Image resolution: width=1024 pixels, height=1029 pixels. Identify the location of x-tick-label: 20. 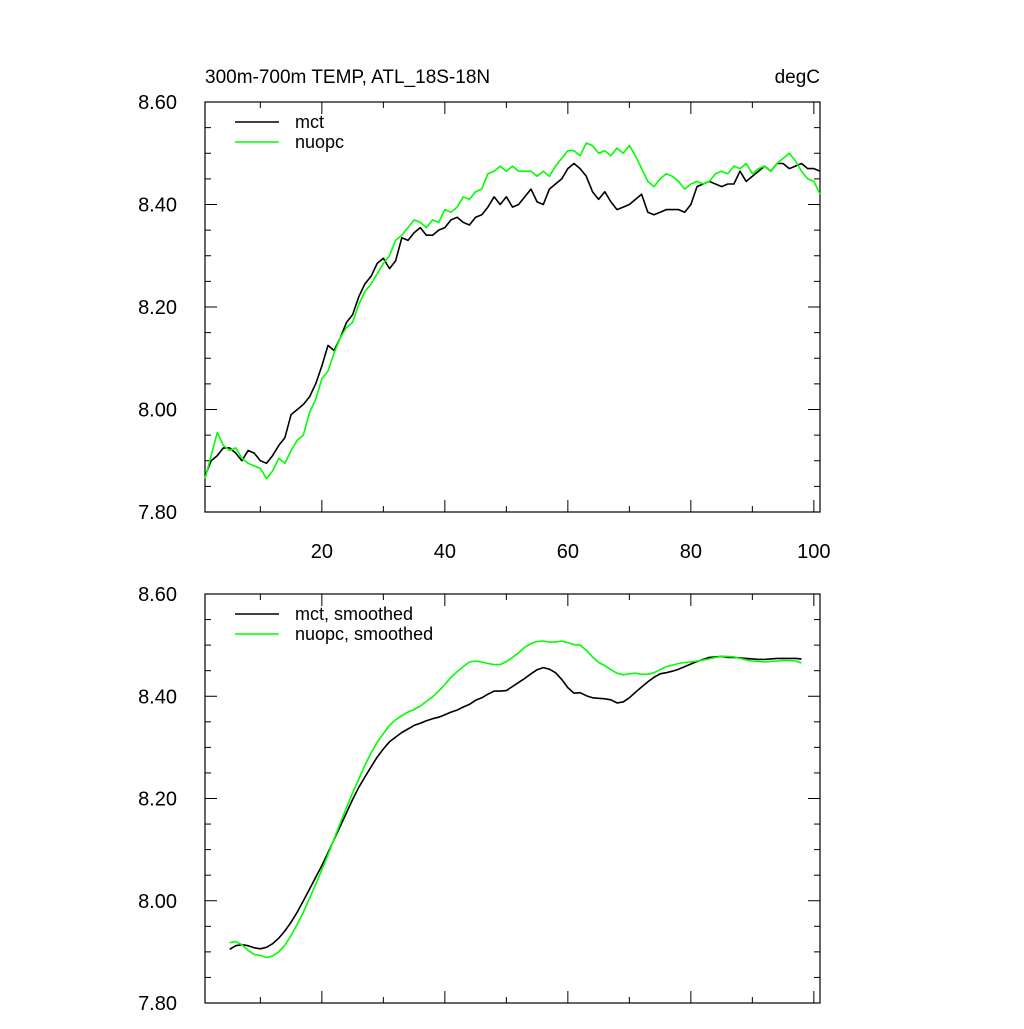
(322, 552).